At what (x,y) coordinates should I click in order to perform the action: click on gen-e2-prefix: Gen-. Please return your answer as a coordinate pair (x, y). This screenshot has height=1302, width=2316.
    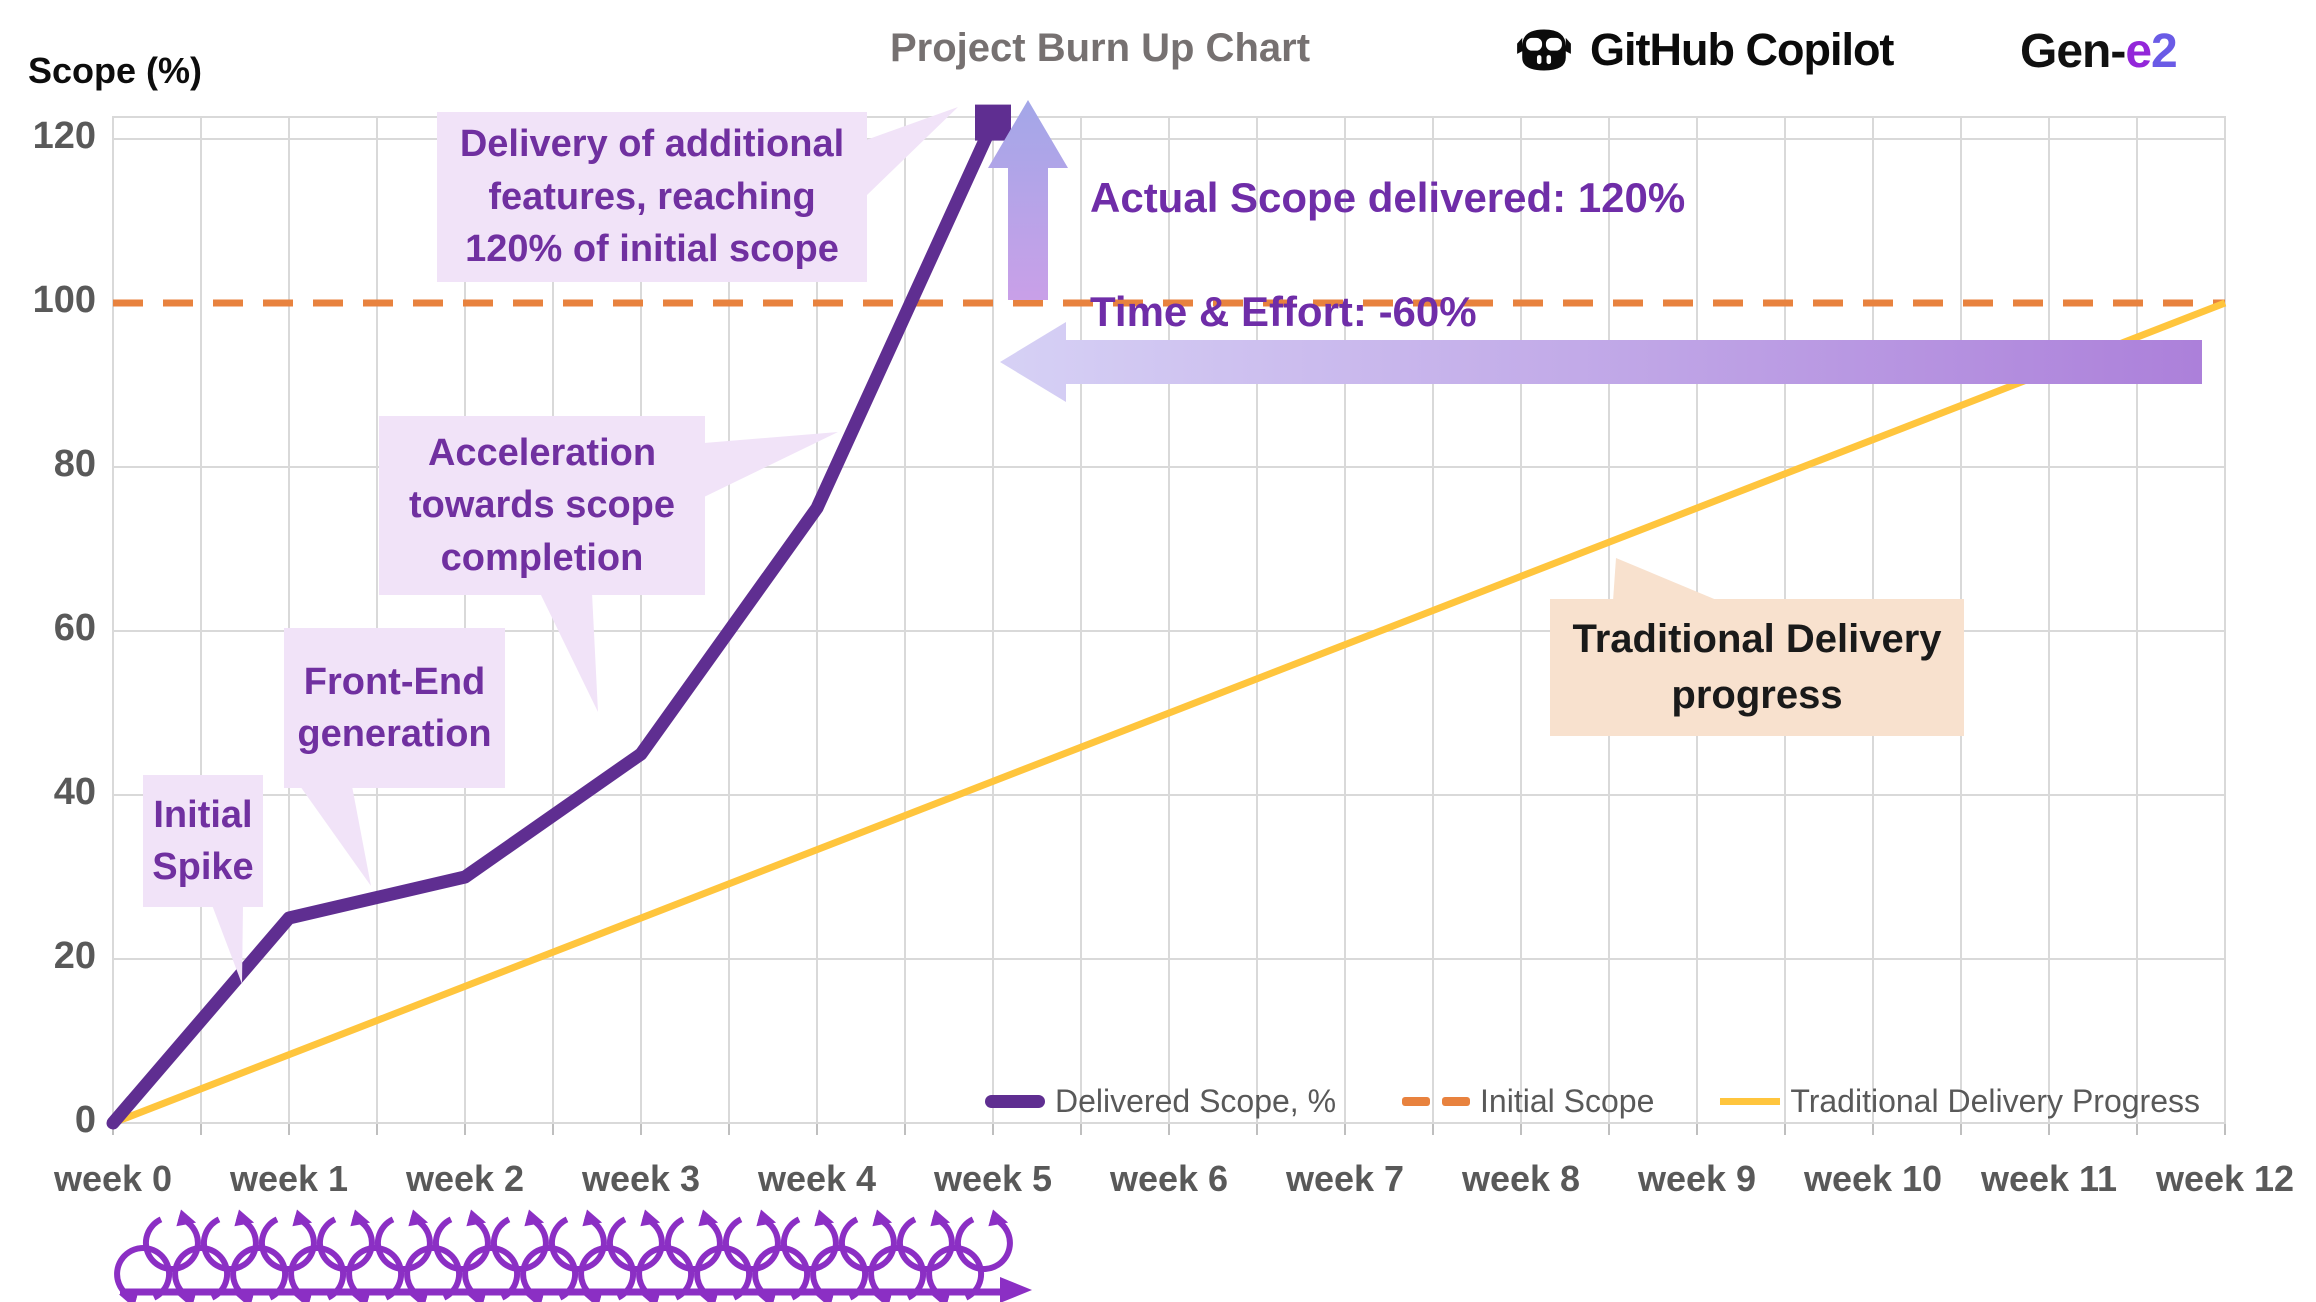
    Looking at the image, I should click on (2073, 51).